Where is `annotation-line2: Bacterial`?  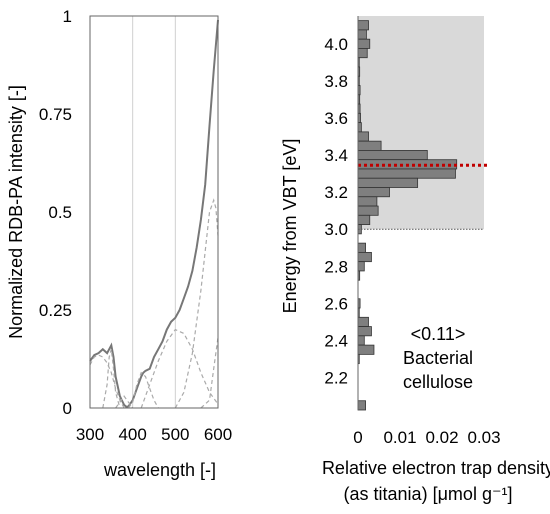
annotation-line2: Bacterial is located at coordinates (438, 358).